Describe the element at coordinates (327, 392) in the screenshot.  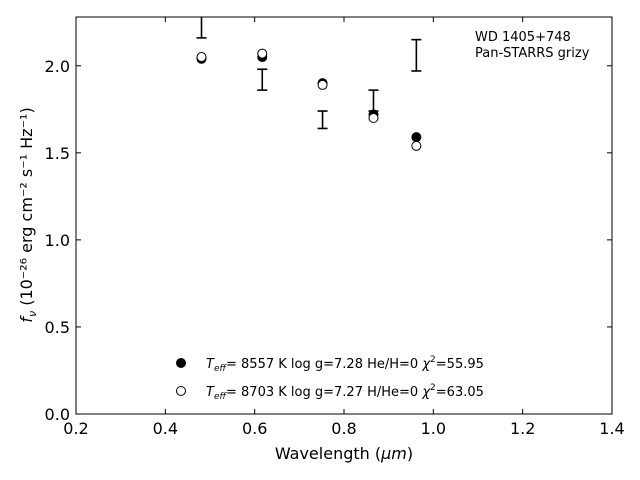
I see `legend-logg-2: log g=7.27` at that location.